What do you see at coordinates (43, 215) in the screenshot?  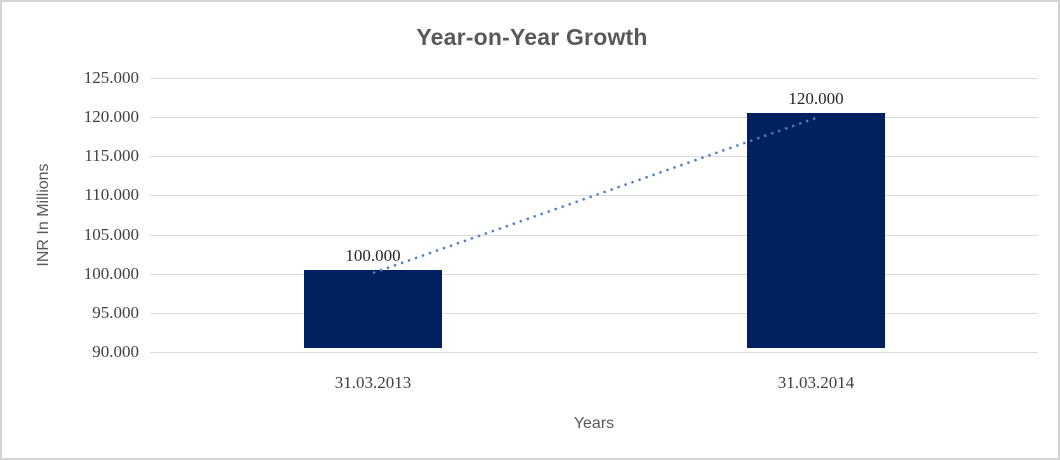 I see `y-axis-title: INR In Millions` at bounding box center [43, 215].